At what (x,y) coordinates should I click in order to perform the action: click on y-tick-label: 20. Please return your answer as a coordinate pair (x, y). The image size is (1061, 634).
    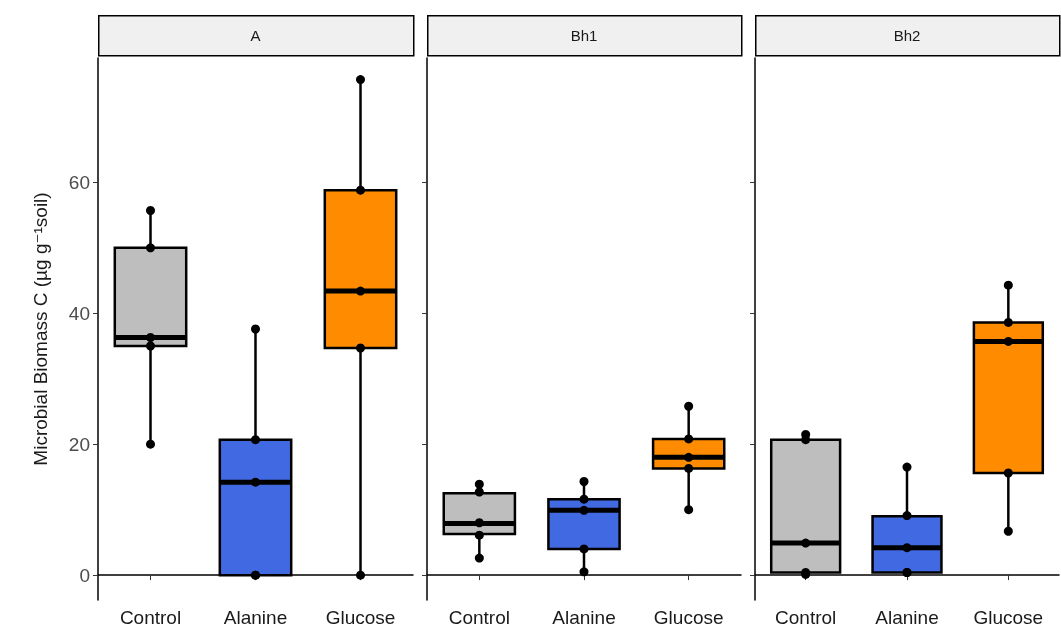
    Looking at the image, I should click on (79, 444).